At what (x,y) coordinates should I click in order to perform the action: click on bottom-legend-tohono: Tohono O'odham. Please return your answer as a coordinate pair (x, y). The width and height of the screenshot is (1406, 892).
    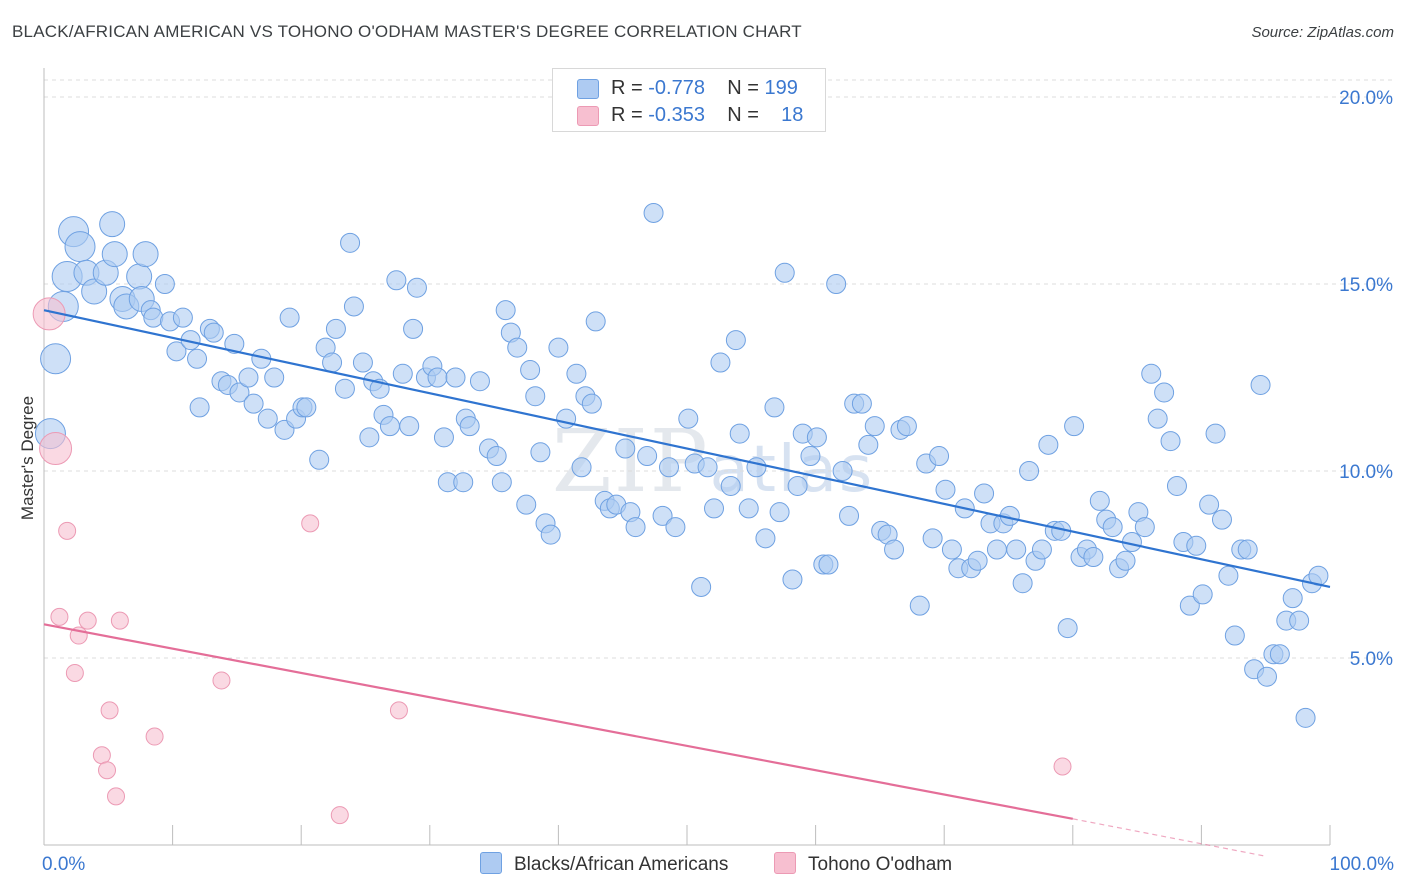
    Looking at the image, I should click on (863, 864).